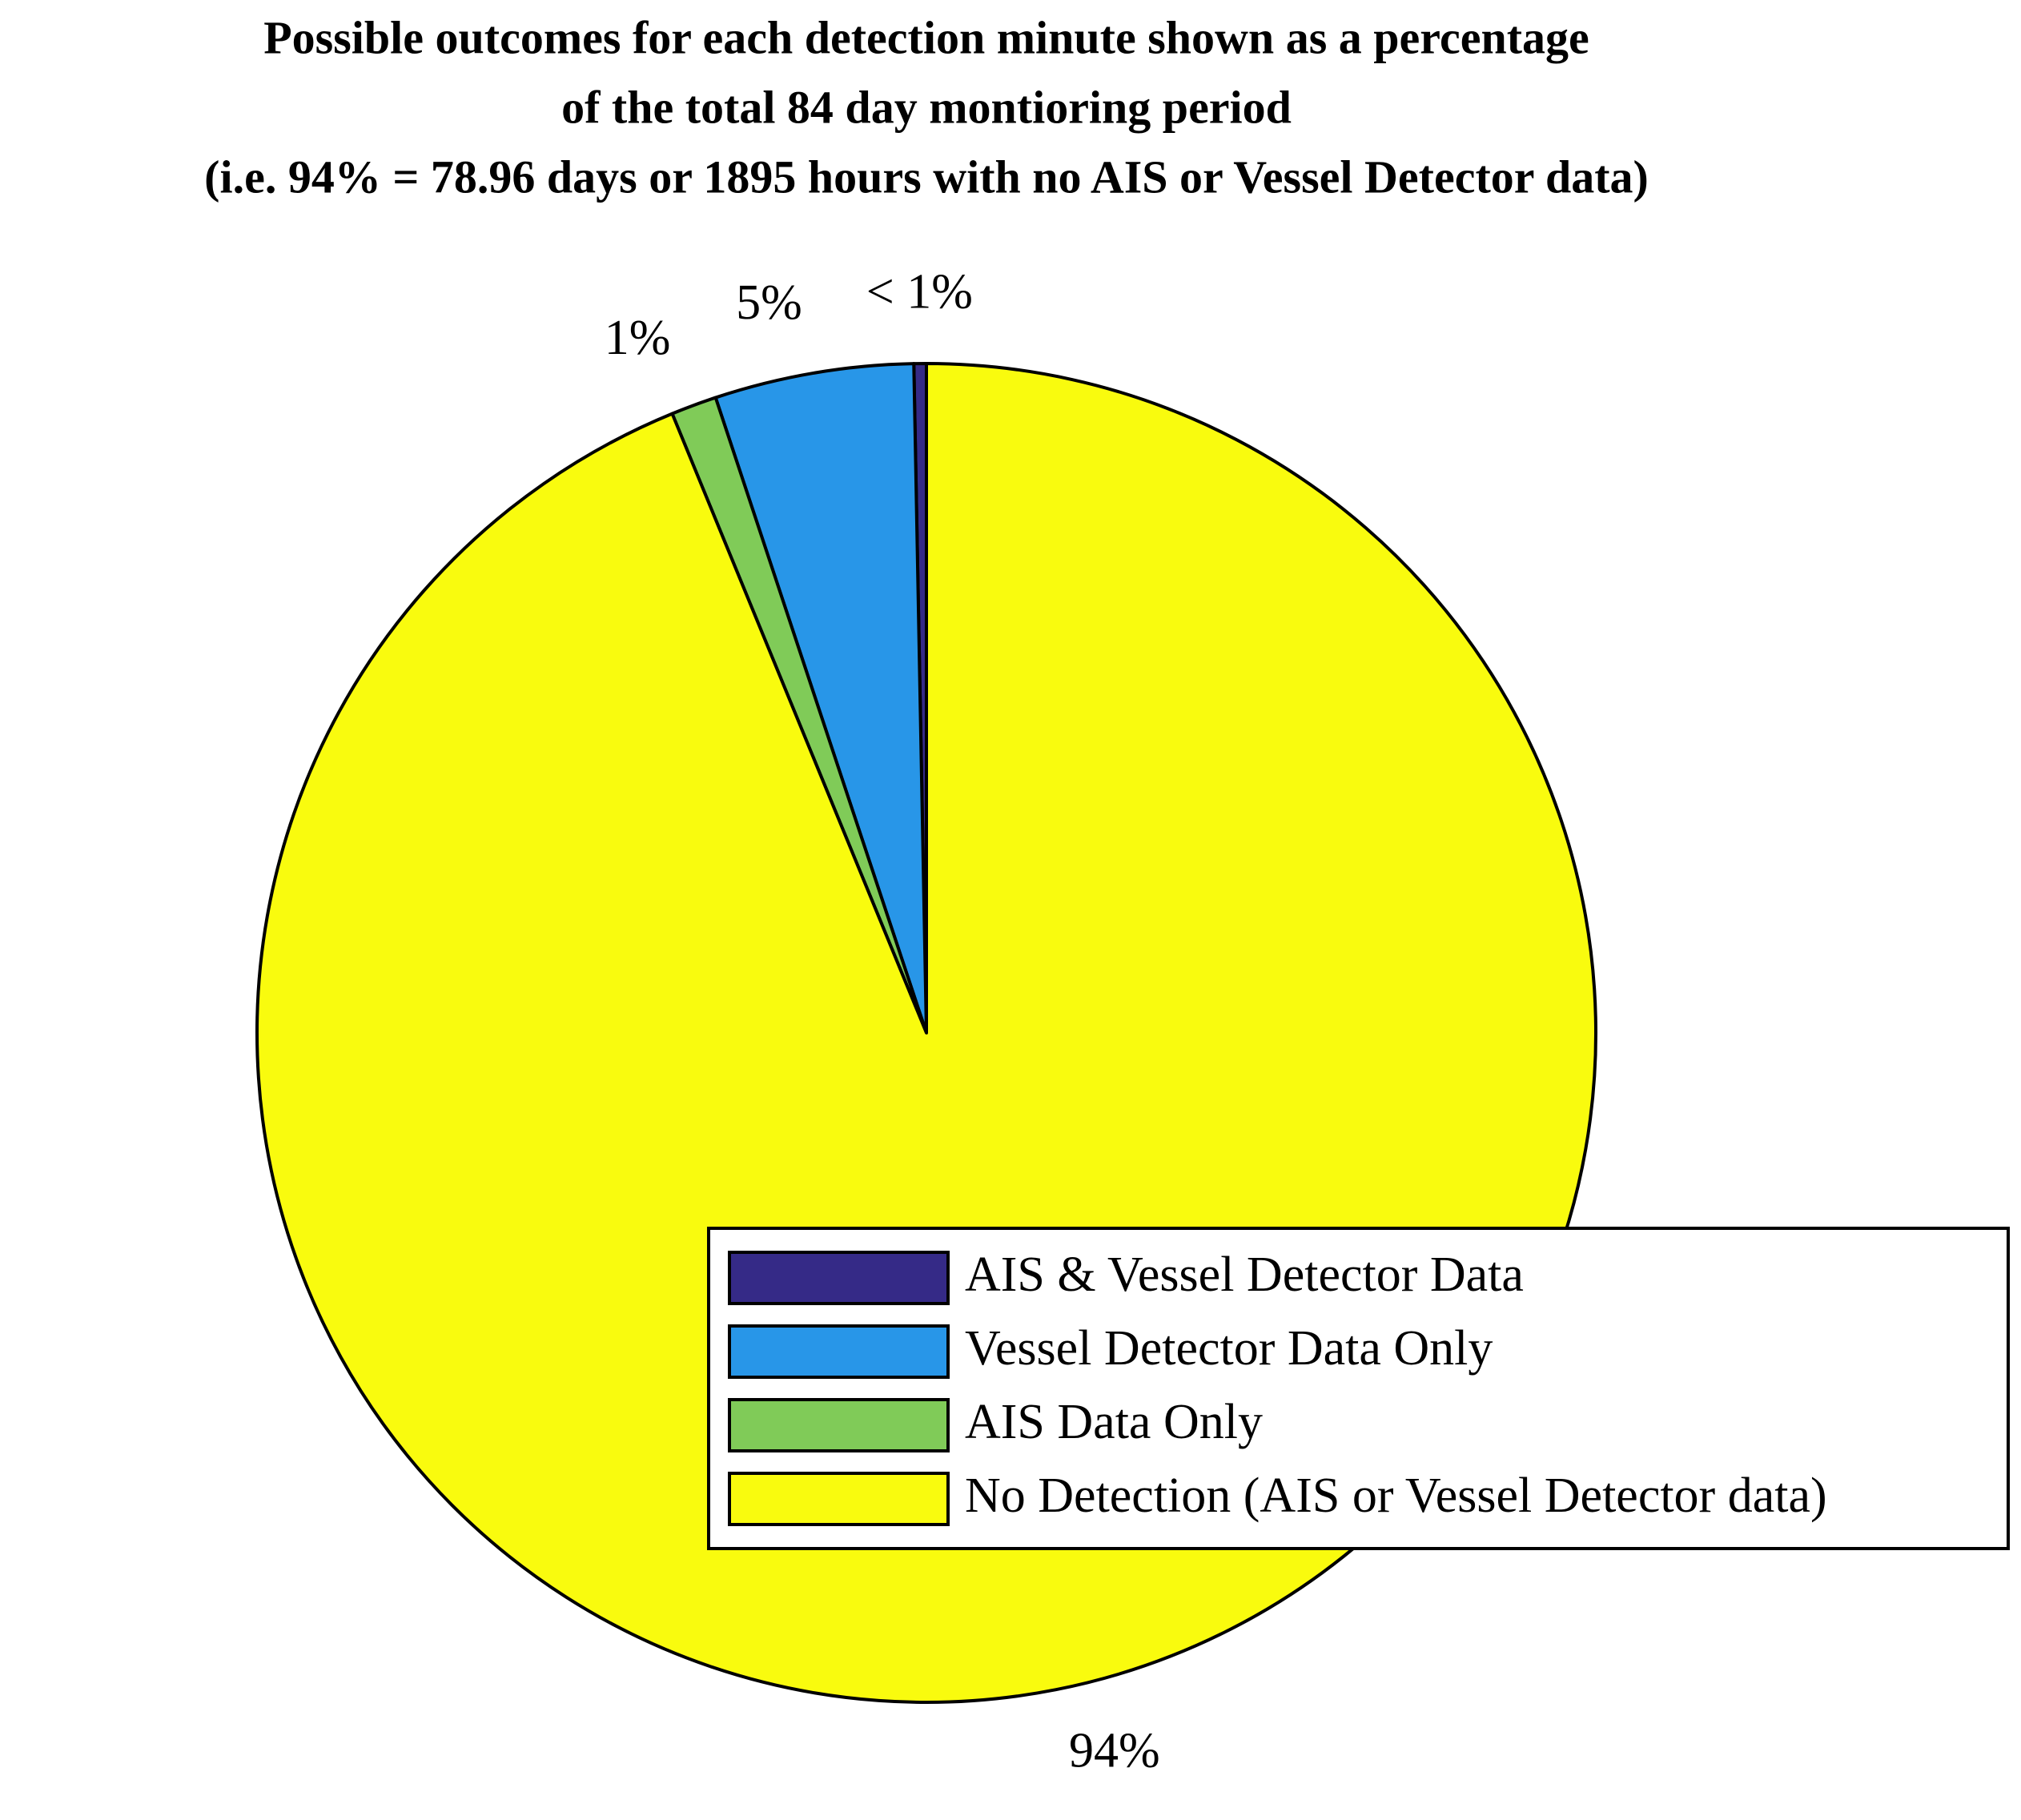 The image size is (2021, 1820). What do you see at coordinates (638, 338) in the screenshot?
I see `slice-label: 1%` at bounding box center [638, 338].